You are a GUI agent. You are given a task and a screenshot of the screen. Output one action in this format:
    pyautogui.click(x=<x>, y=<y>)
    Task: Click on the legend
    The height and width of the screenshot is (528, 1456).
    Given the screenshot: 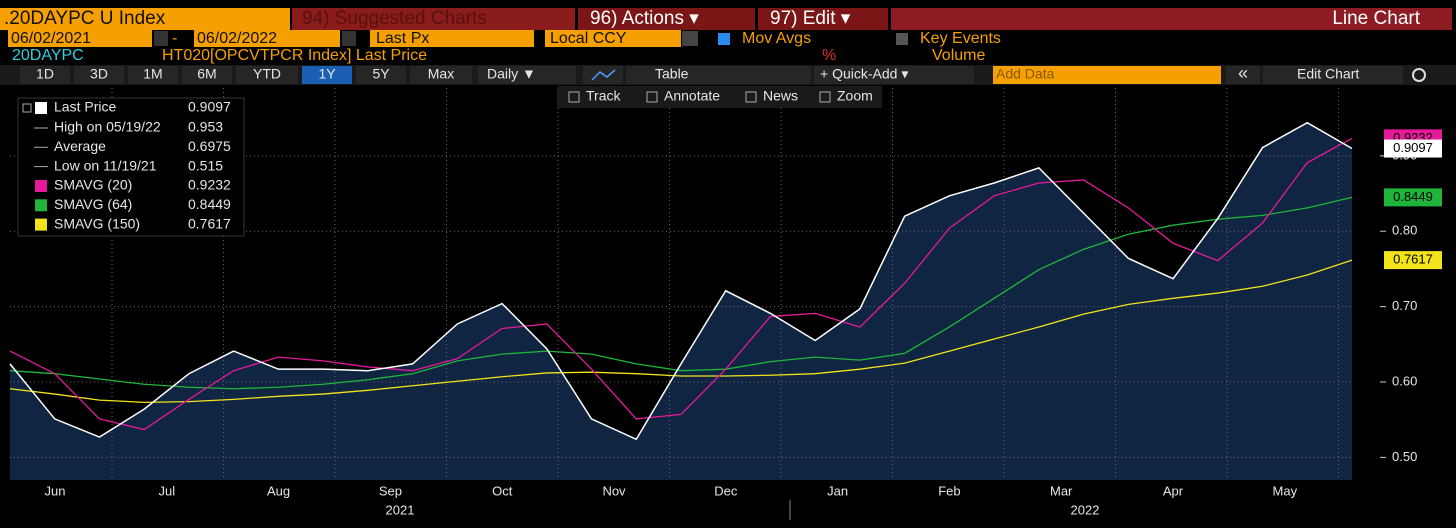 What is the action you would take?
    pyautogui.click(x=131, y=167)
    